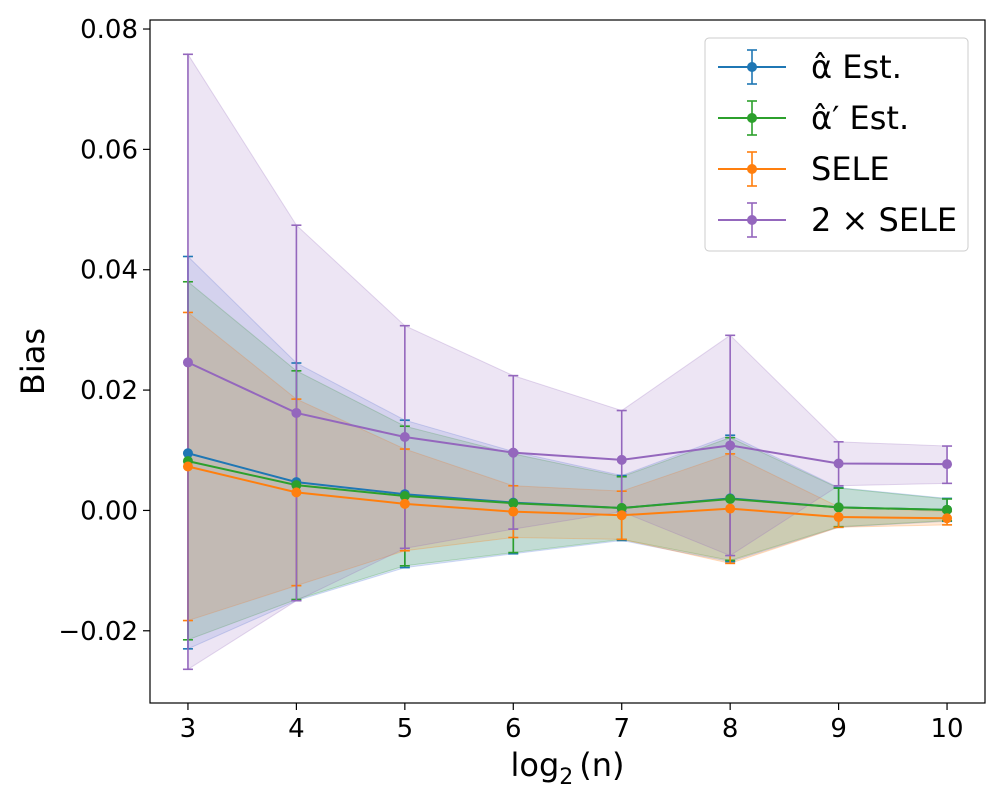 The image size is (1000, 800). I want to click on legend-label: 2 × SELE, so click(884, 220).